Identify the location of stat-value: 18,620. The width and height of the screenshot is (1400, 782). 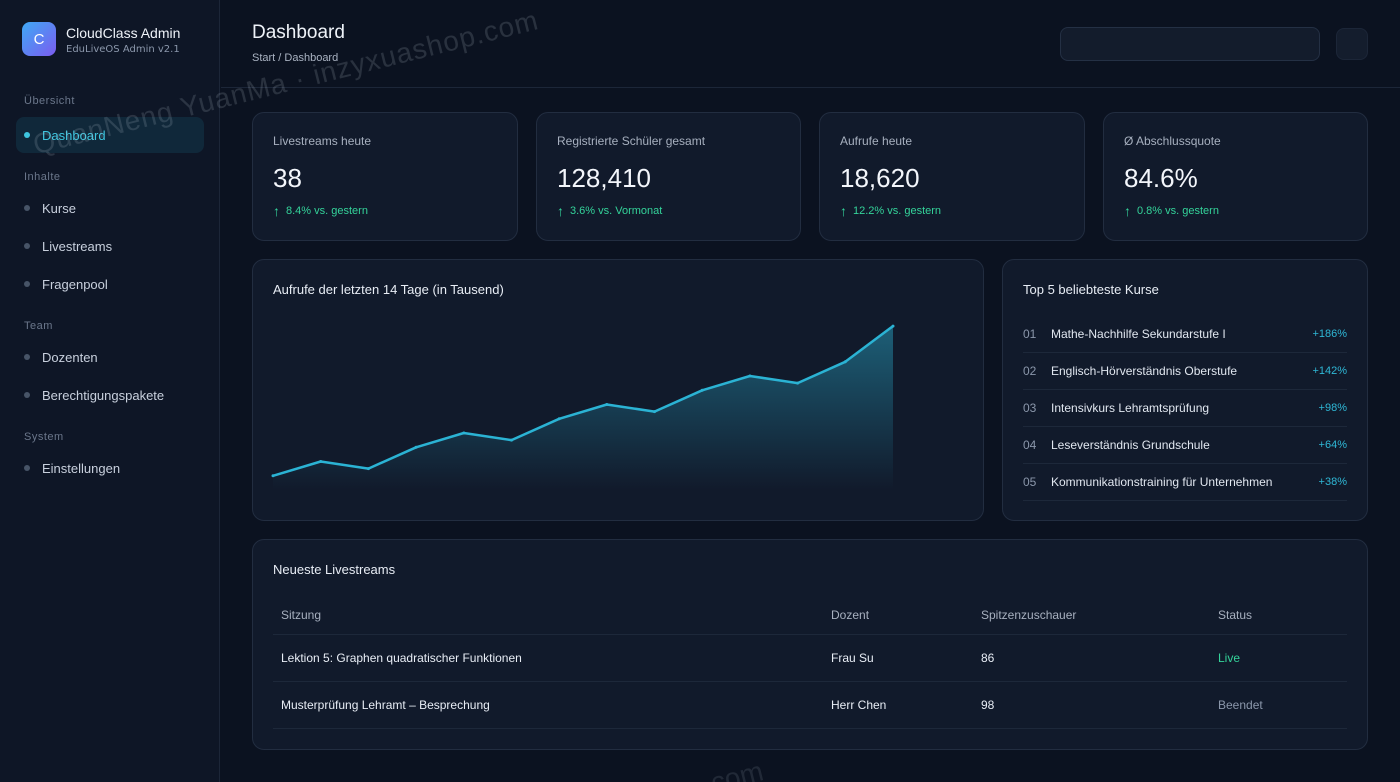
(880, 178).